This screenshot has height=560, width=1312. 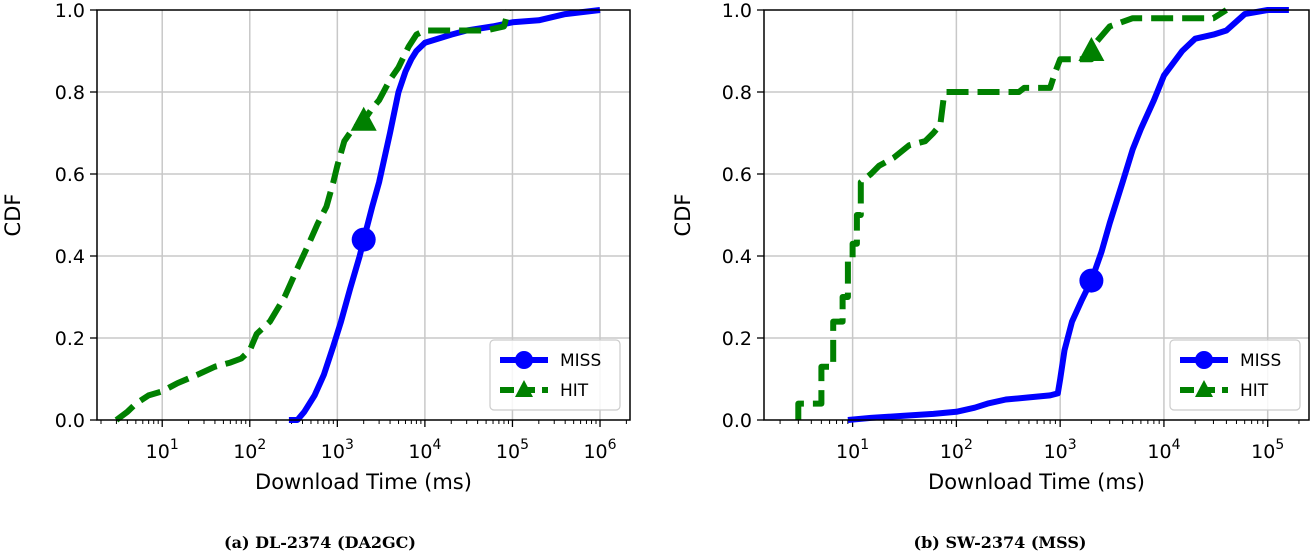 What do you see at coordinates (1000, 542) in the screenshot?
I see `caption-b: (b) SW-2374 (MSS)` at bounding box center [1000, 542].